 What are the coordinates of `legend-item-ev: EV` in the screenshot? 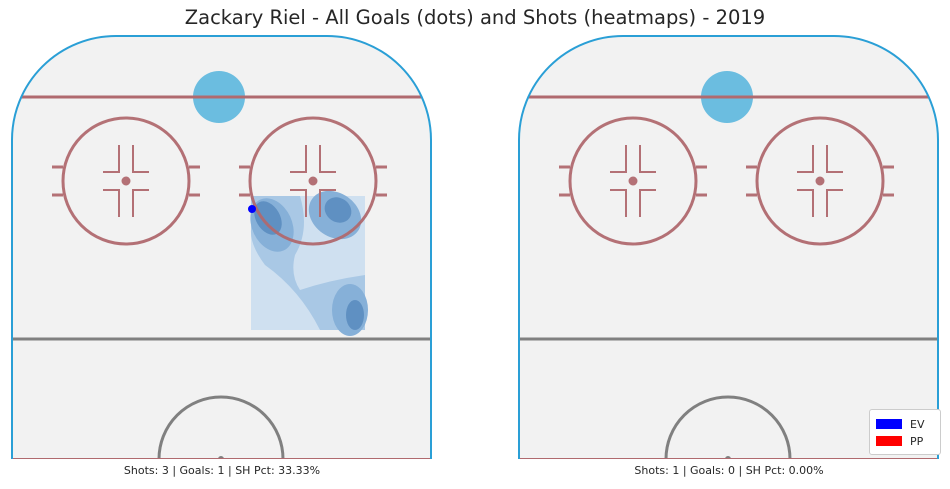 It's located at (900, 424).